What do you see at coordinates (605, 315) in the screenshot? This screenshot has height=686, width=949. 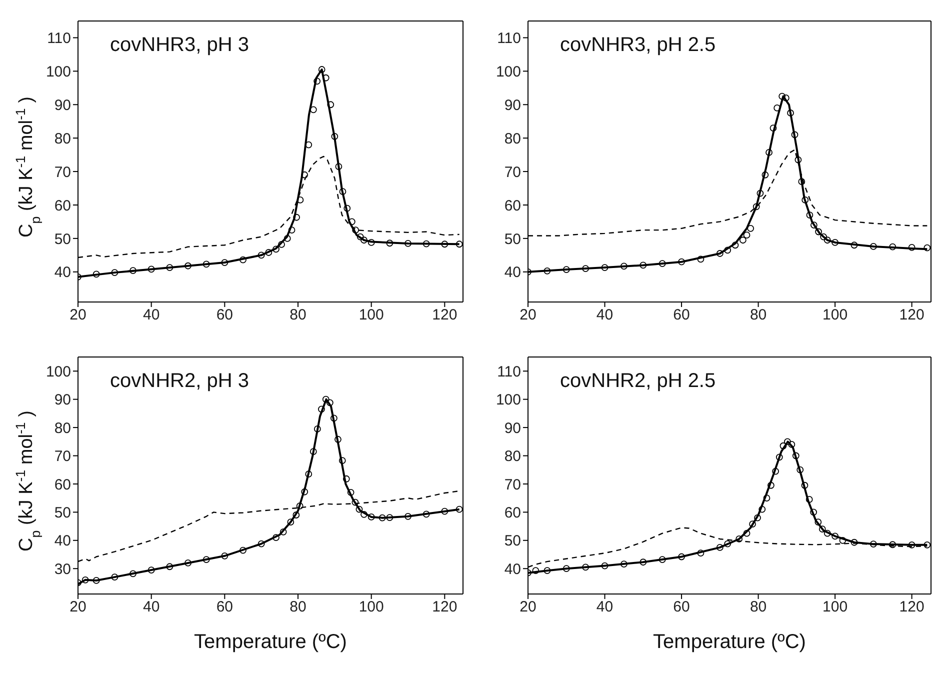 I see `x-tick-label: 40` at bounding box center [605, 315].